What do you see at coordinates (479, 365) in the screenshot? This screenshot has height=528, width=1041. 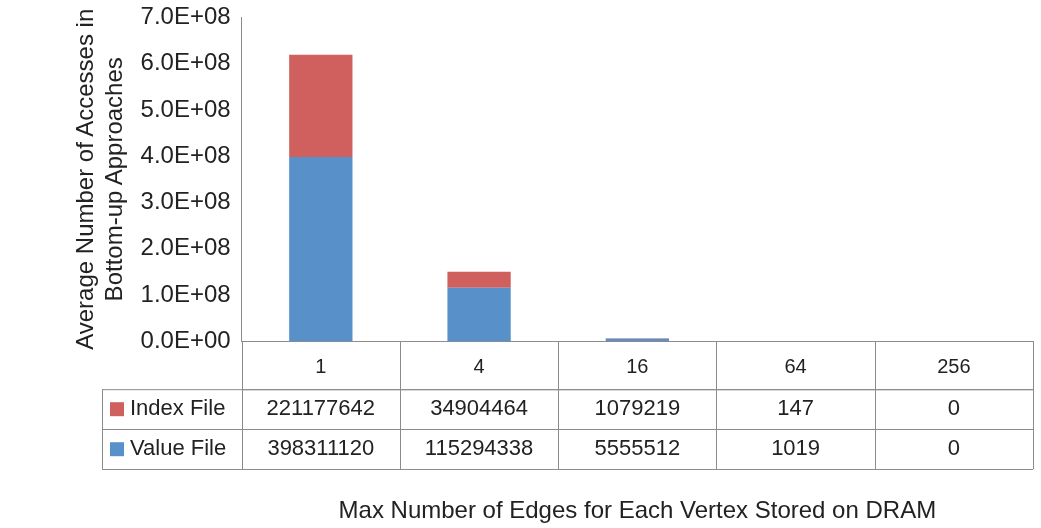 I see `x-tick-label: 4` at bounding box center [479, 365].